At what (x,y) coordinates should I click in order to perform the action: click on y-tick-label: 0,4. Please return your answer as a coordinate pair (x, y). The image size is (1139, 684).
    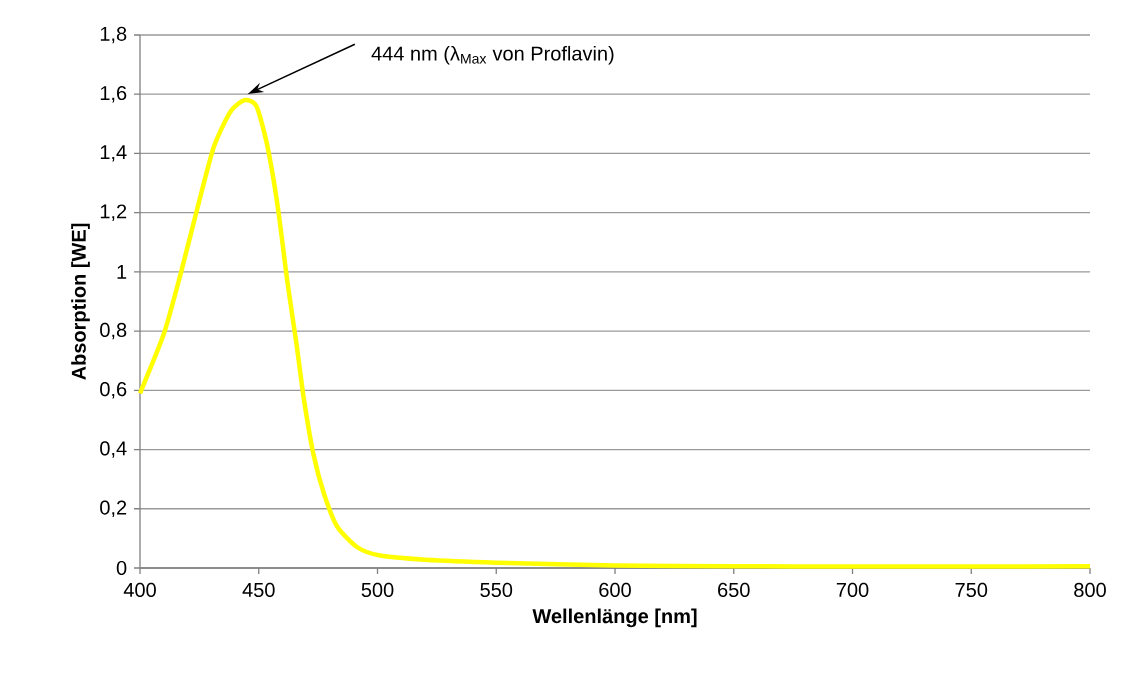
    Looking at the image, I should click on (113, 449).